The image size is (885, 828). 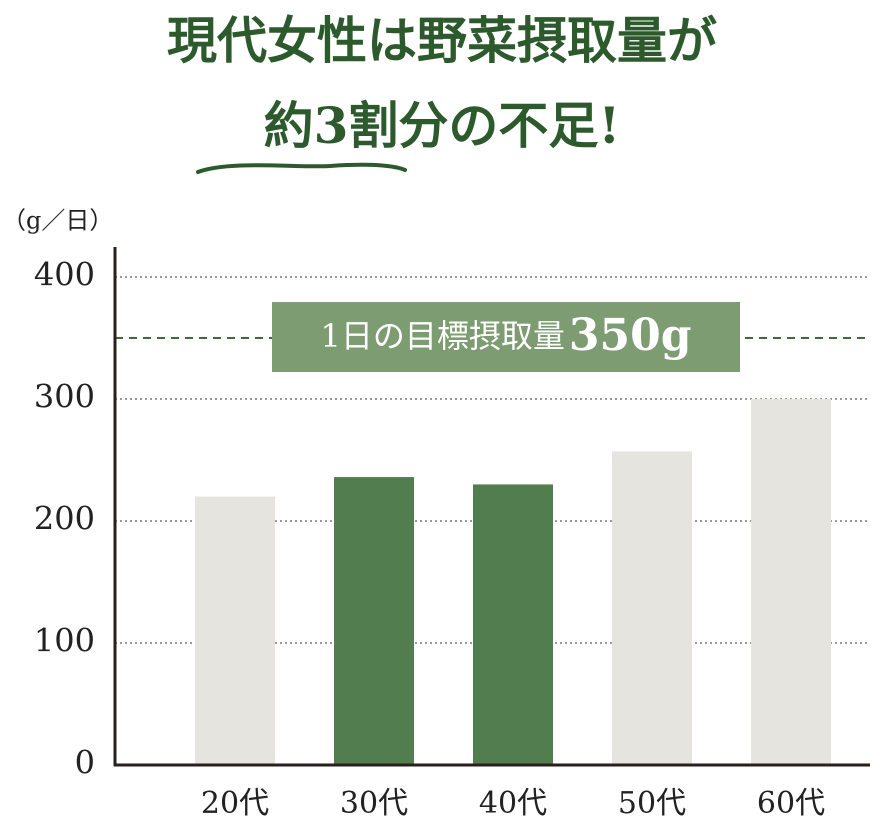 I want to click on x-tick-label: 30代, so click(x=374, y=803).